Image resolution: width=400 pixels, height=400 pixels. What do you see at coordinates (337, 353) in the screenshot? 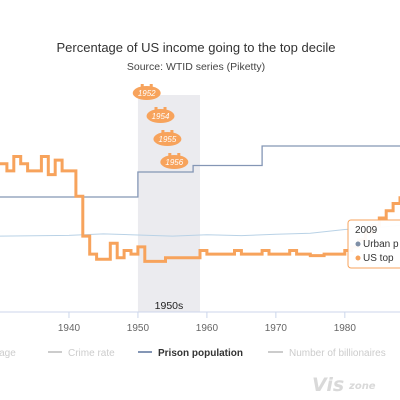
I see `legend-label: Number of billionaires` at bounding box center [337, 353].